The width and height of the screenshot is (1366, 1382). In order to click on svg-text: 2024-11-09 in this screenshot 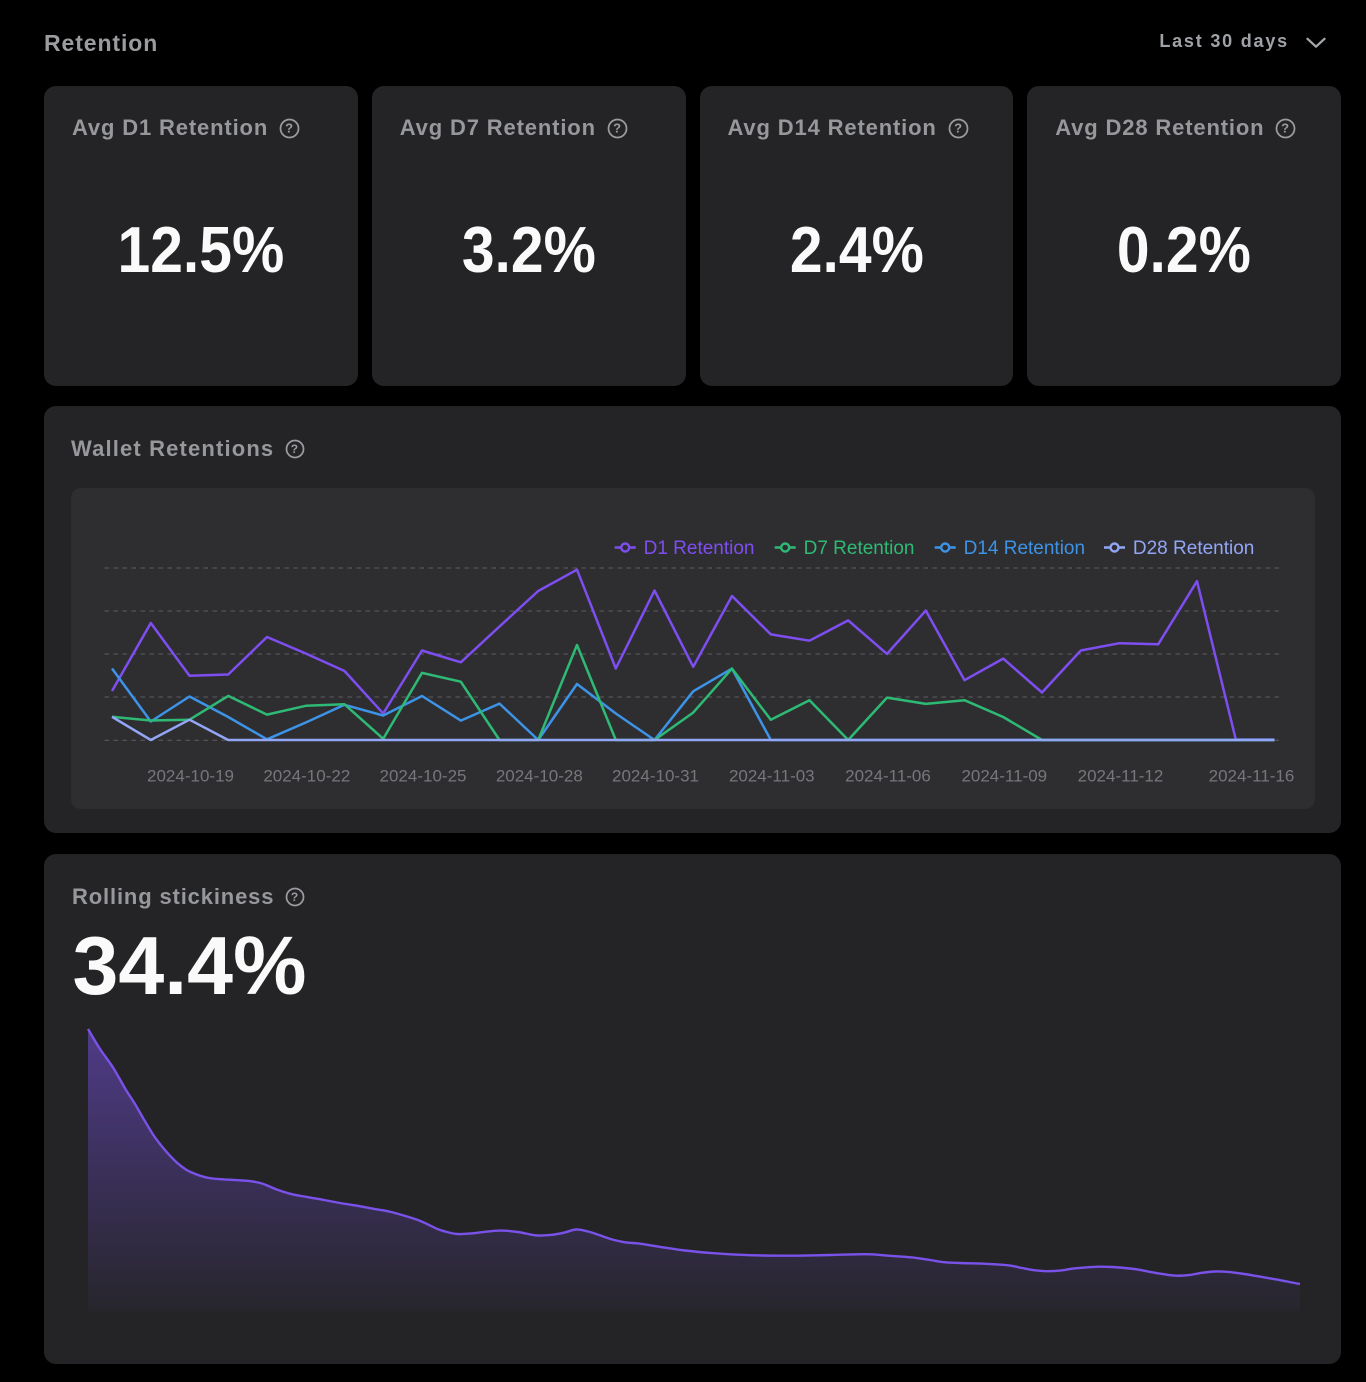, I will do `click(1004, 775)`.